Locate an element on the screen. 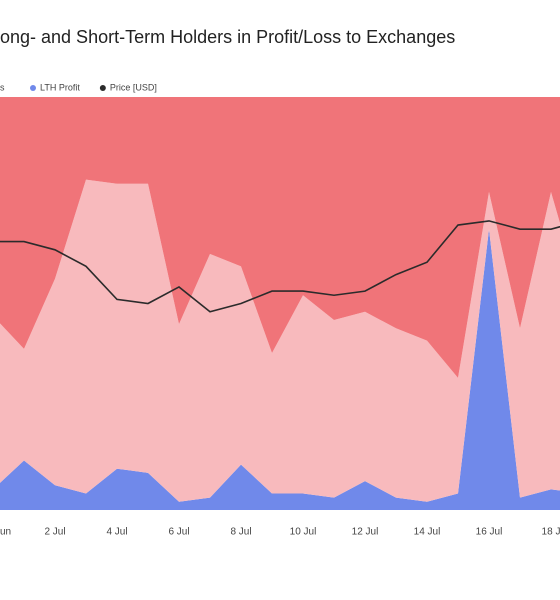  x-tick-label: 8 Jul is located at coordinates (240, 532).